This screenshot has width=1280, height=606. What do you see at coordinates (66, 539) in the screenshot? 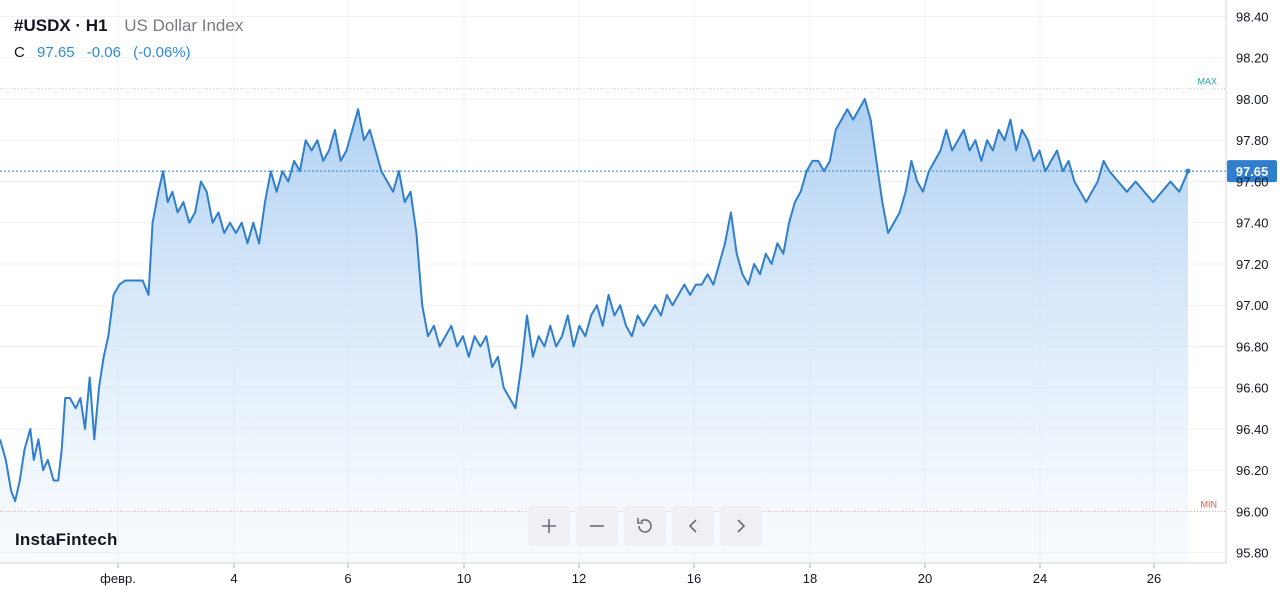
I see `brand-logo: InstaFintech` at bounding box center [66, 539].